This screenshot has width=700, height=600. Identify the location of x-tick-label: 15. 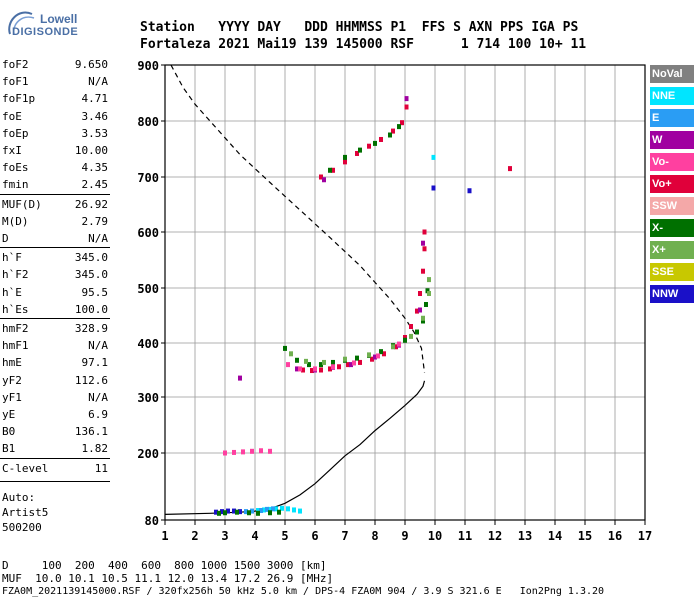
(585, 536).